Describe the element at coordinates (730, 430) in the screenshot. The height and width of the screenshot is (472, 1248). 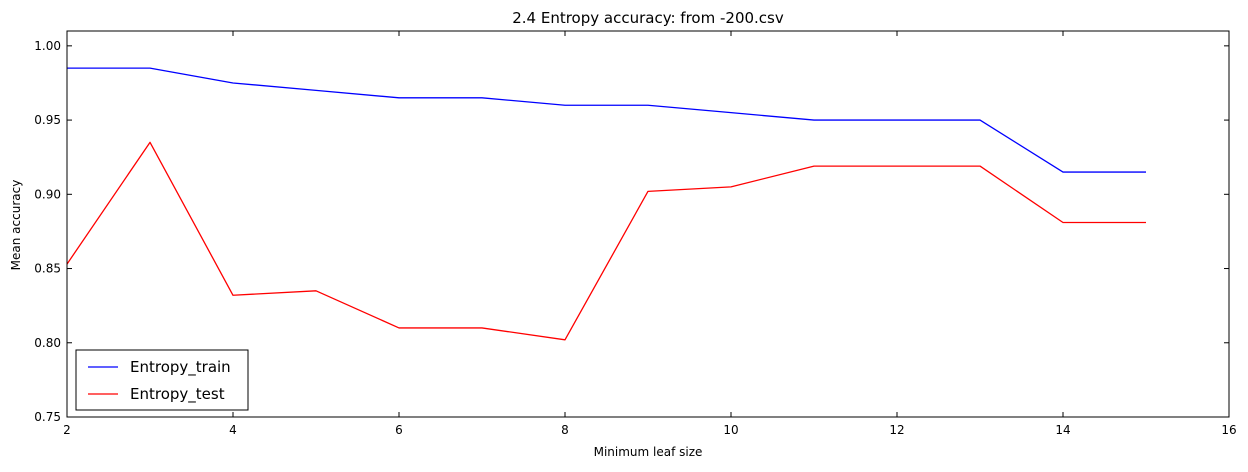
I see `x-tick-label: 10` at that location.